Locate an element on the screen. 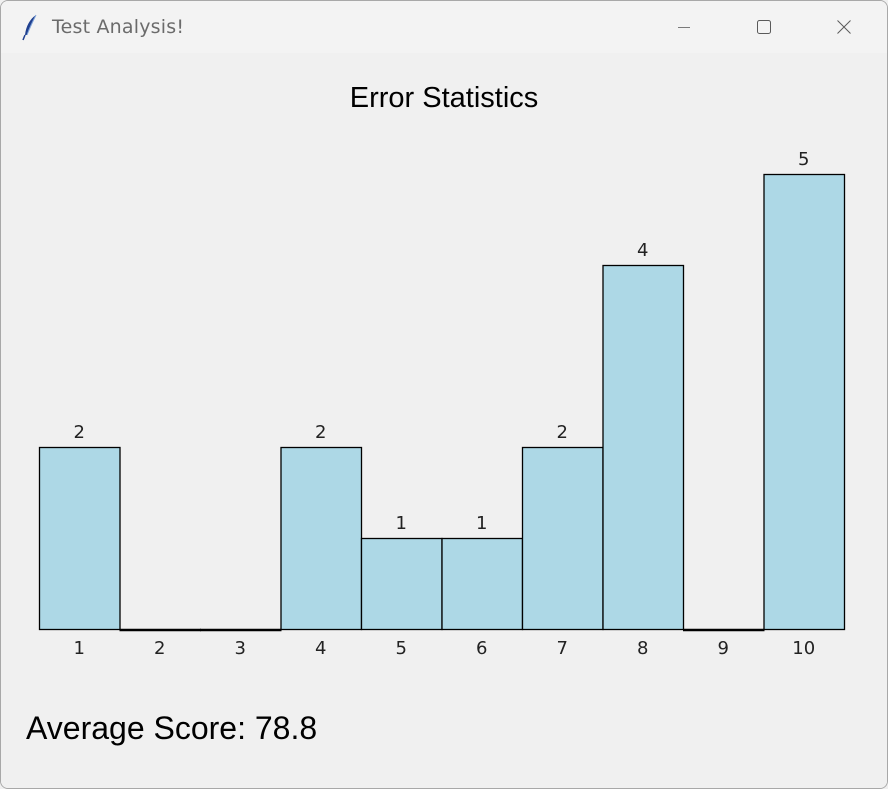  maximize-icon is located at coordinates (764, 27).